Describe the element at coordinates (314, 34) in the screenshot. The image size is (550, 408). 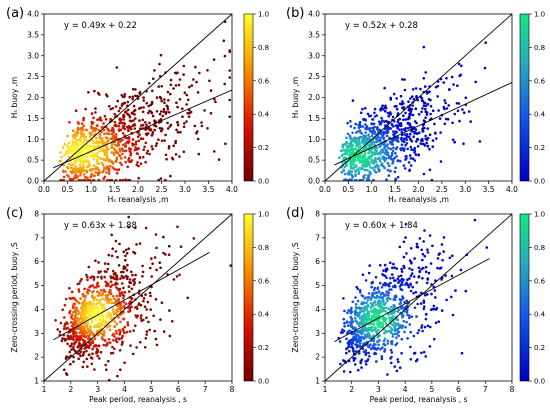
I see `y-tick-label: 3.5` at that location.